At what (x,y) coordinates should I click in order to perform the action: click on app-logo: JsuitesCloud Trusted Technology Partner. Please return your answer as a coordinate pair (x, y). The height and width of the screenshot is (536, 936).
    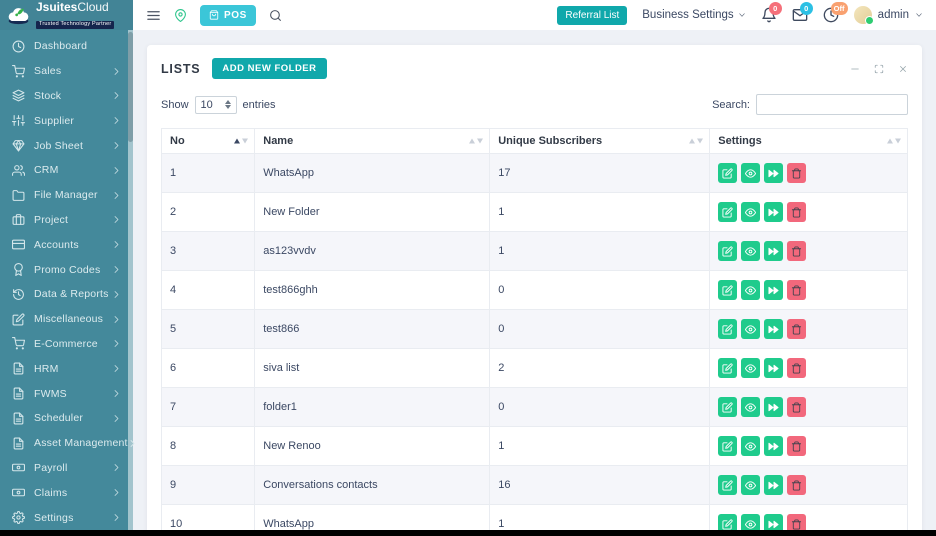
    Looking at the image, I should click on (66, 15).